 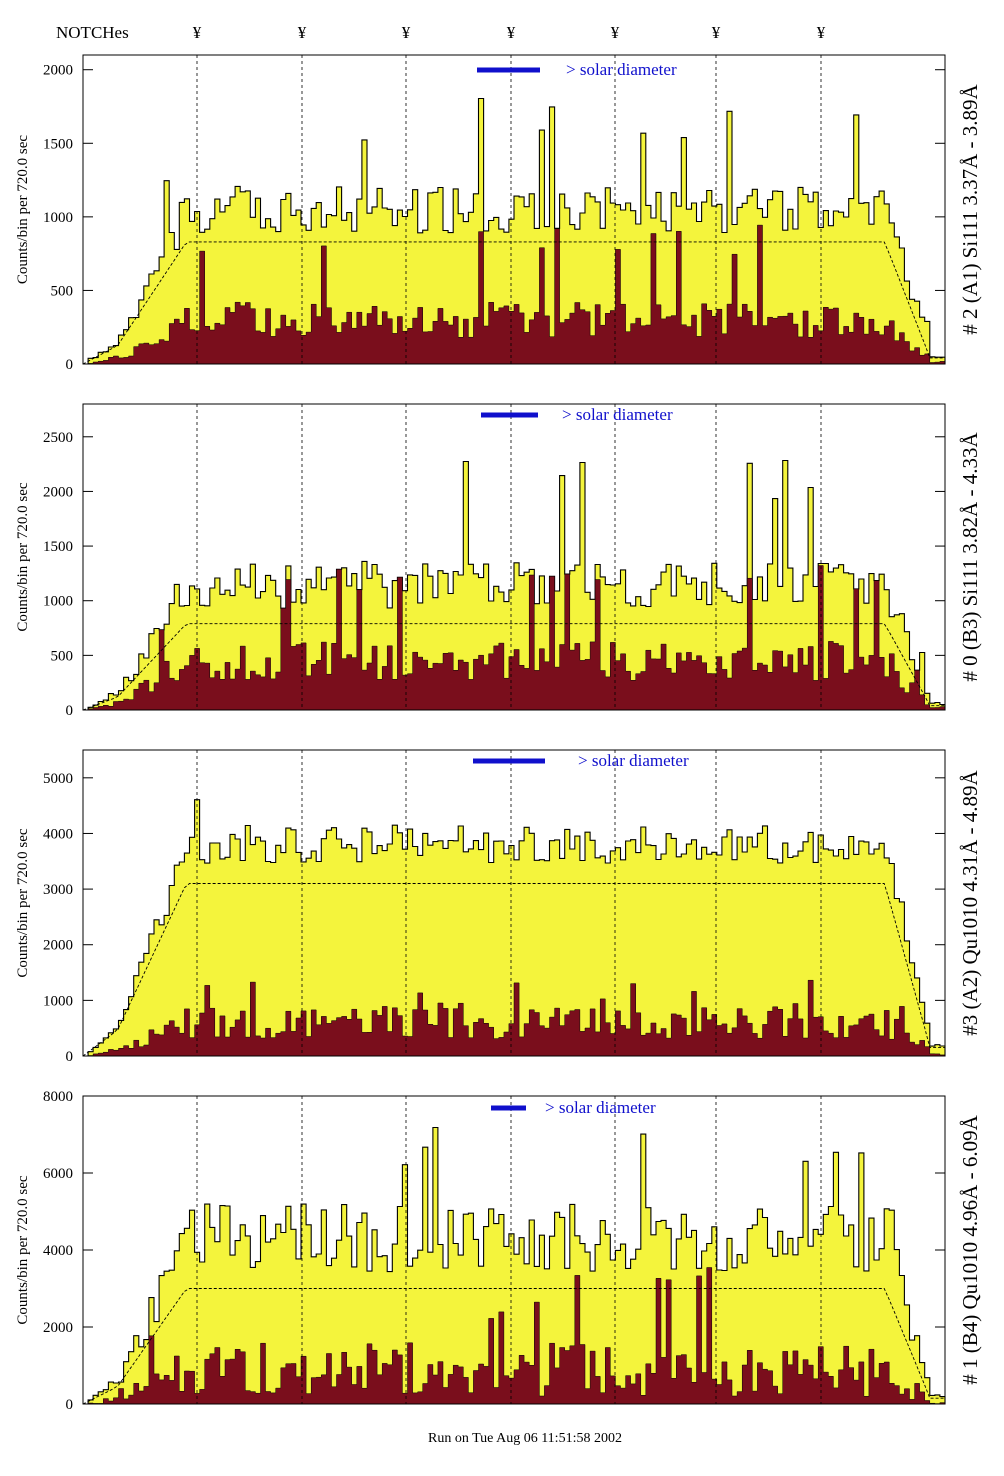 What do you see at coordinates (525, 1438) in the screenshot?
I see `run-timestamp: Run on Tue Aug 06 11:51:58 2002` at bounding box center [525, 1438].